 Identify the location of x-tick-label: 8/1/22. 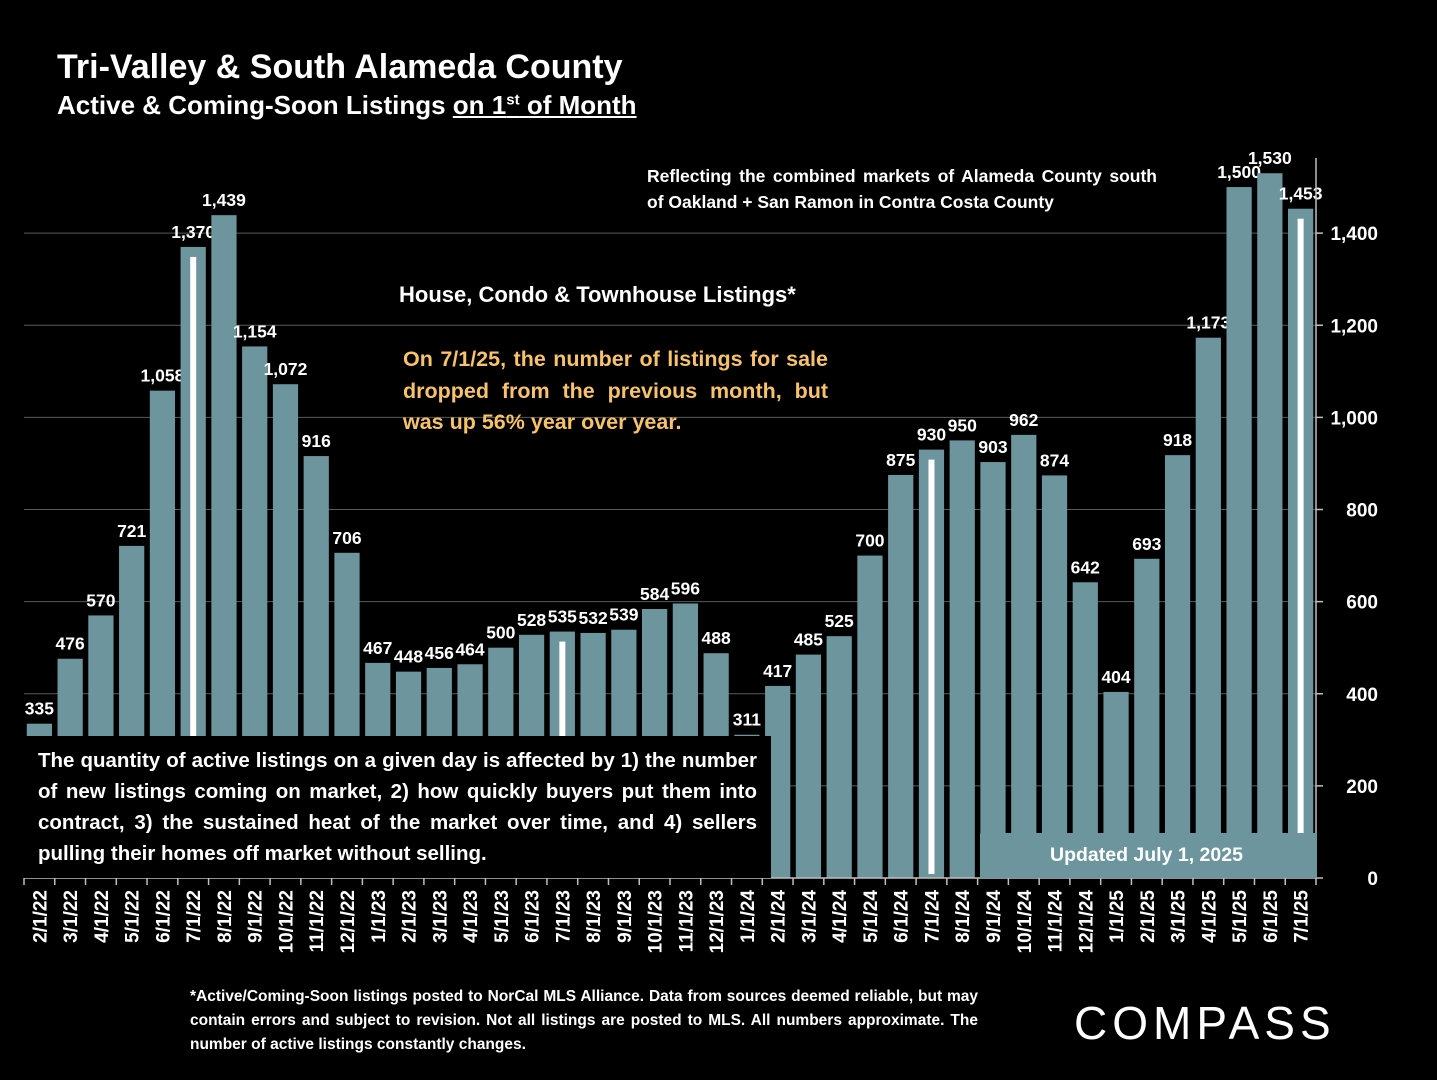
(225, 916).